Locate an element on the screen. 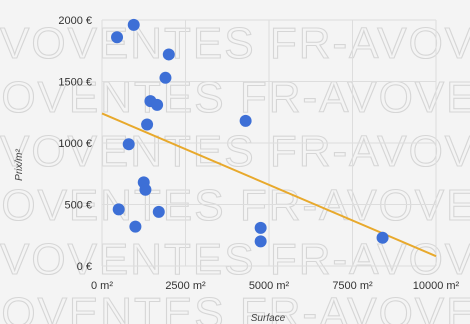 Image resolution: width=470 pixels, height=324 pixels. y-tick-label: 1000 € is located at coordinates (75, 144).